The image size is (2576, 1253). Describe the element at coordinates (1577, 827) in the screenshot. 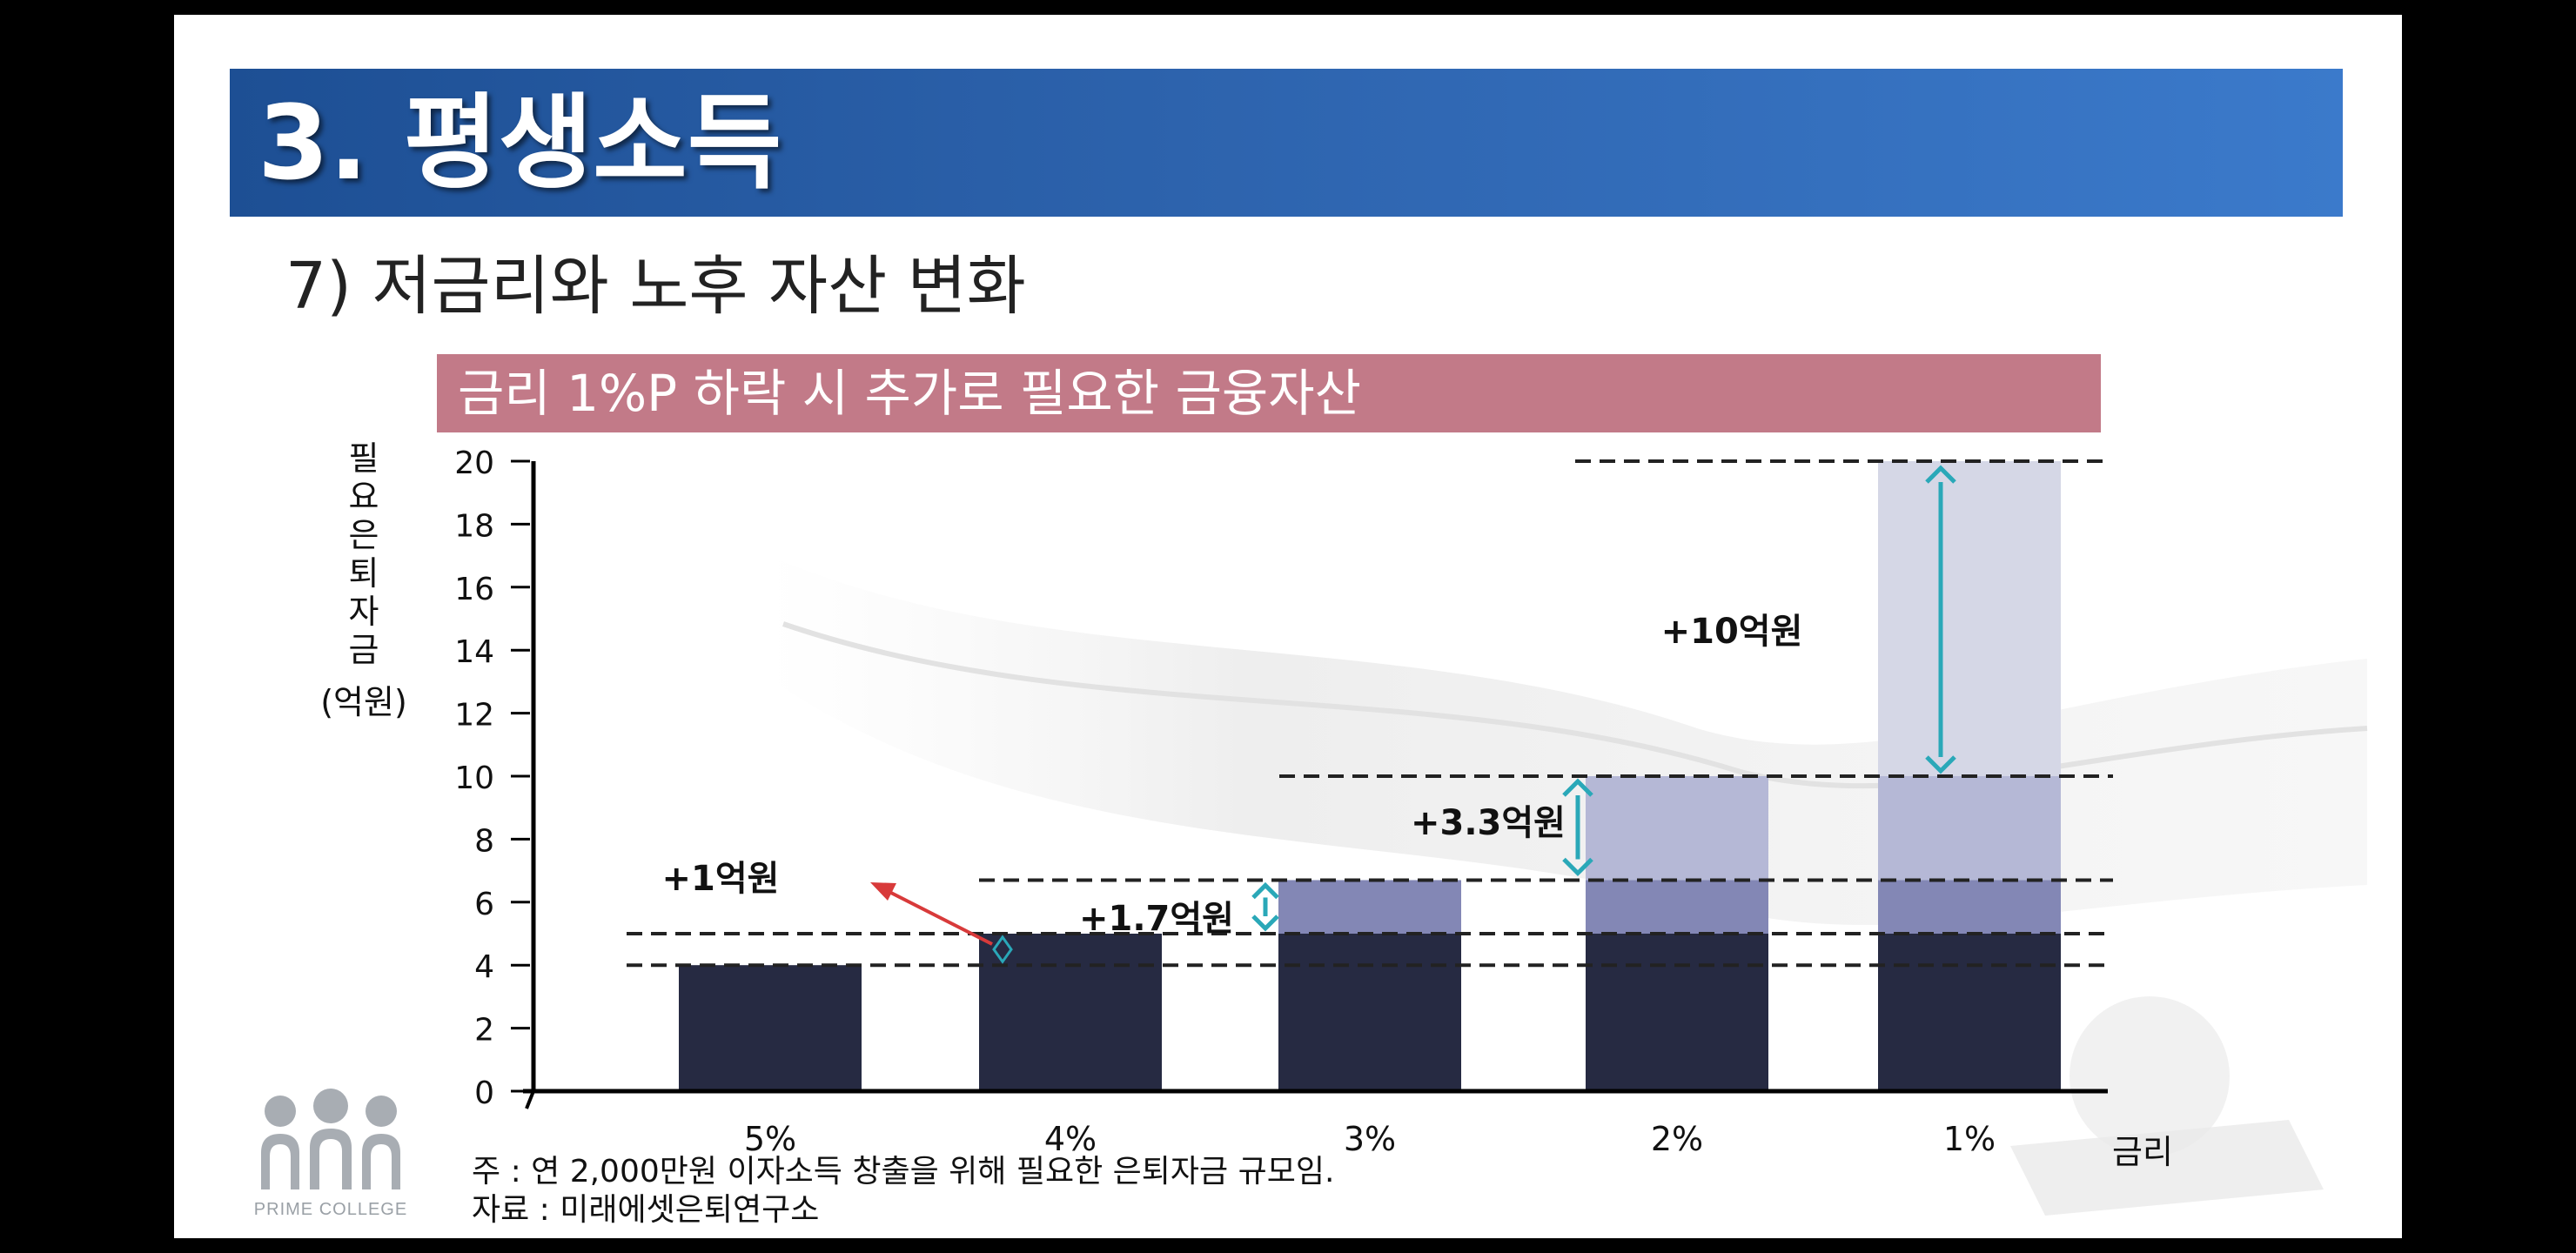

I see `increase-arrow-3.3` at that location.